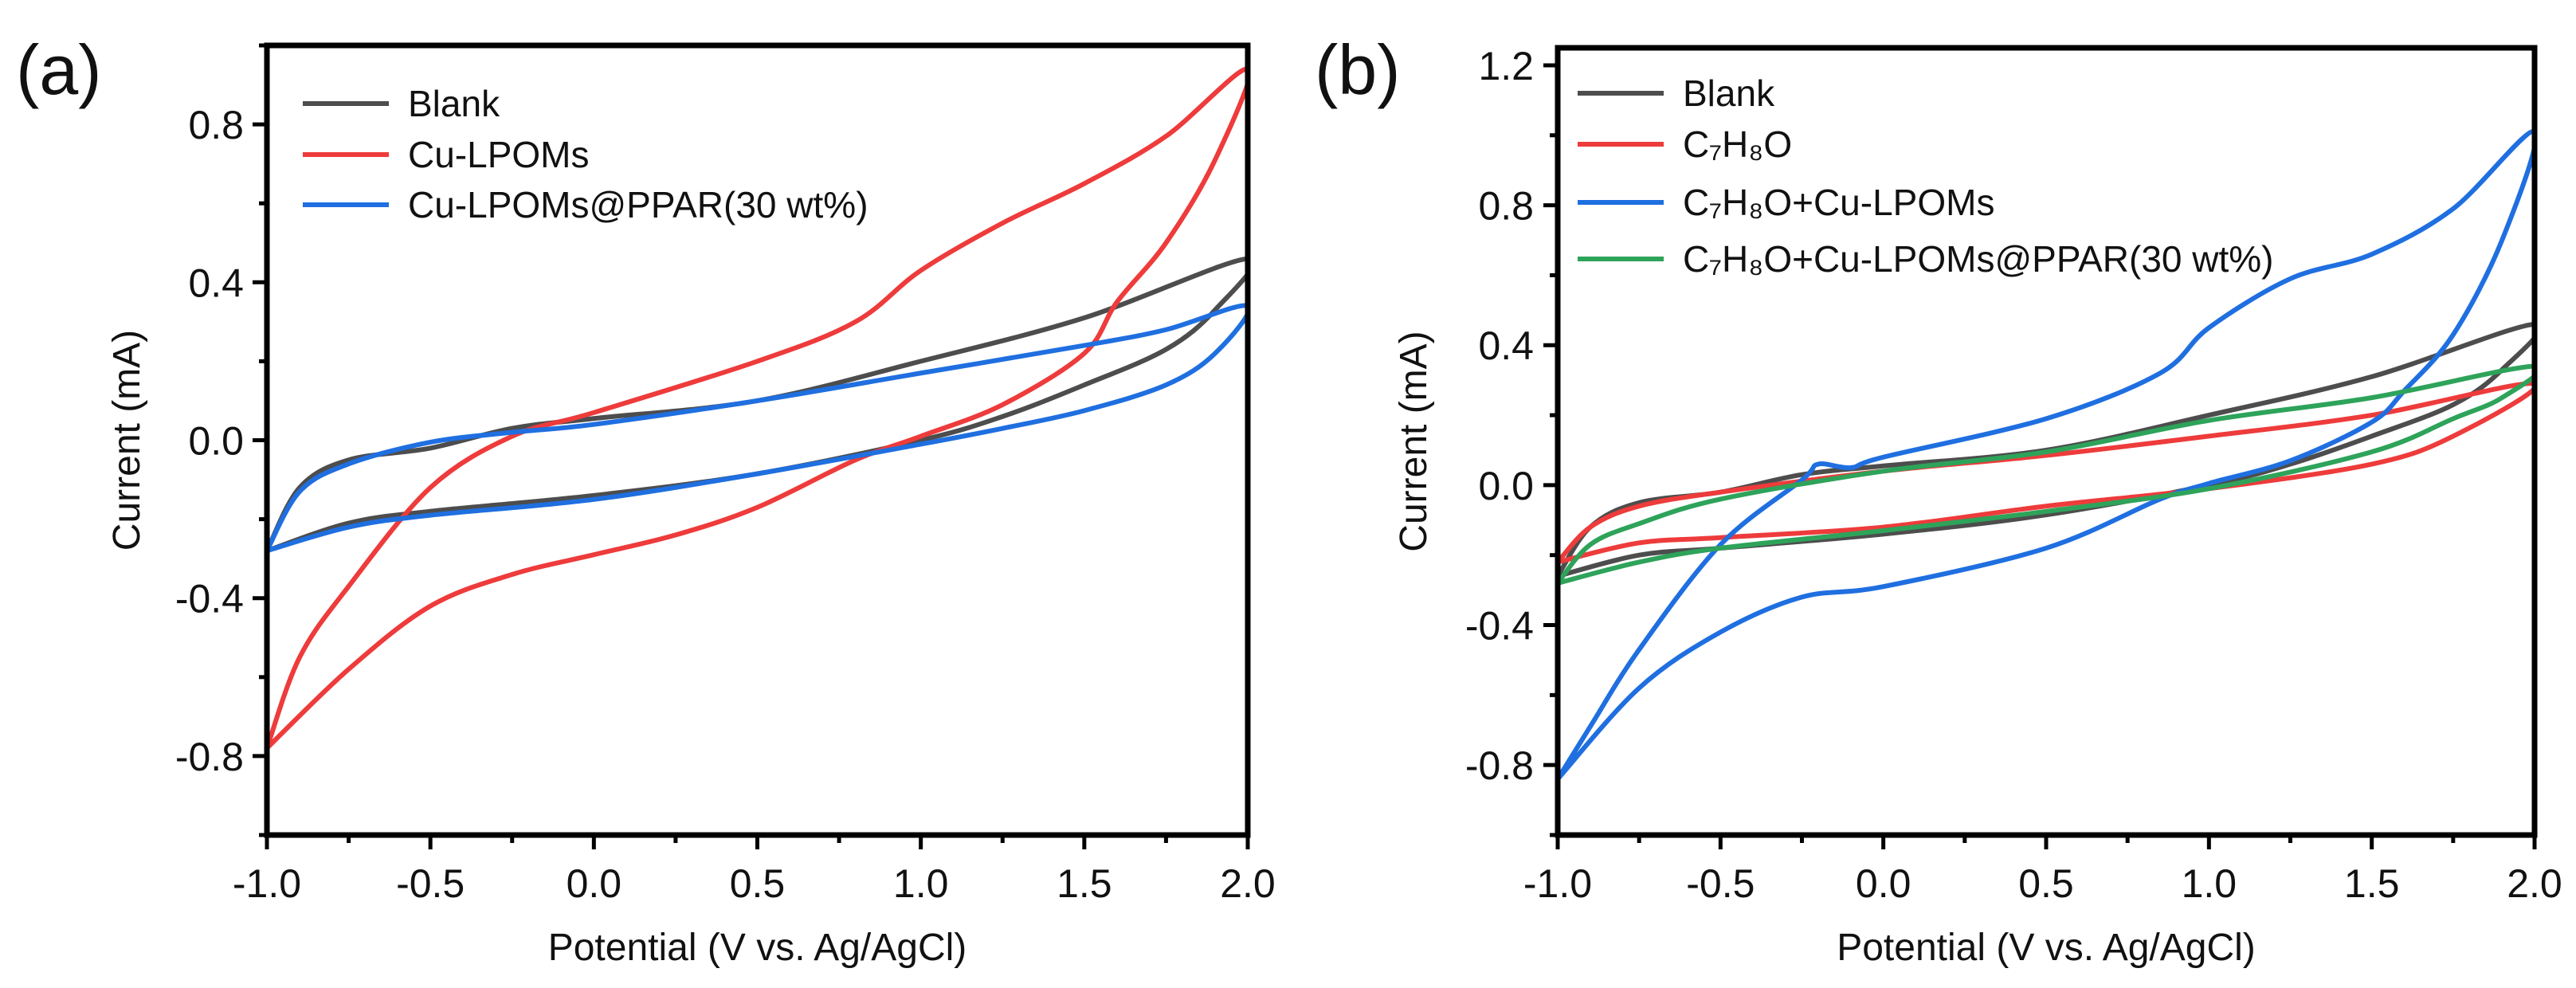 This screenshot has height=988, width=2576. What do you see at coordinates (1506, 66) in the screenshot?
I see `y-tick-label: 1.2` at bounding box center [1506, 66].